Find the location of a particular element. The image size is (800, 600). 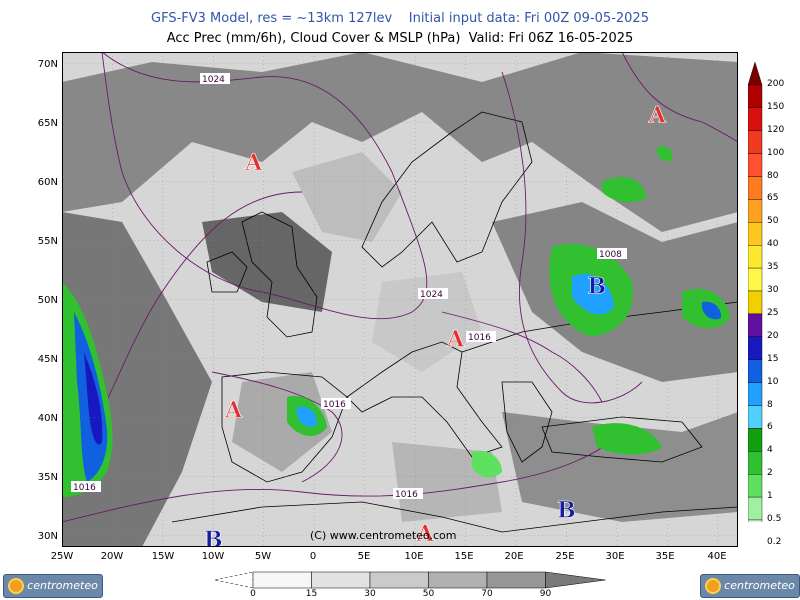

cloud-scale-end is located at coordinates (575, 580).